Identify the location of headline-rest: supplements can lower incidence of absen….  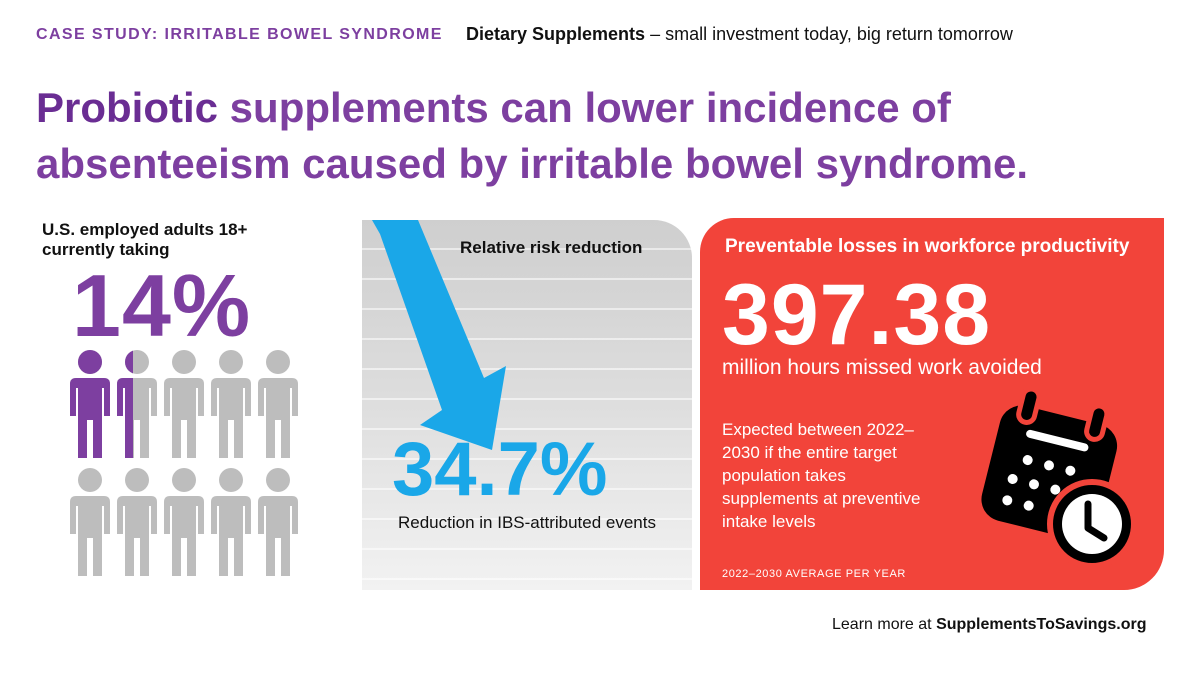
(532, 135).